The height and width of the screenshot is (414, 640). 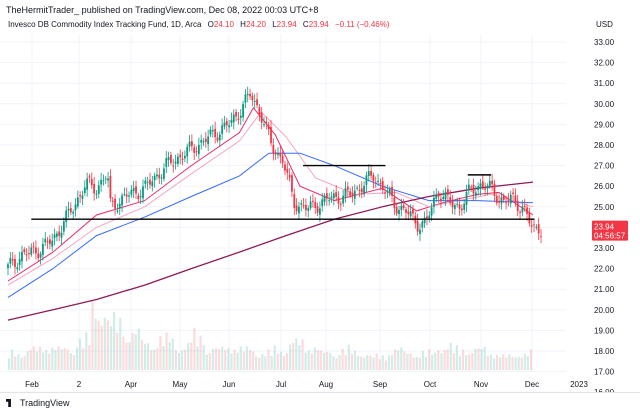 I want to click on y-tick-label: 22.00, so click(x=604, y=269).